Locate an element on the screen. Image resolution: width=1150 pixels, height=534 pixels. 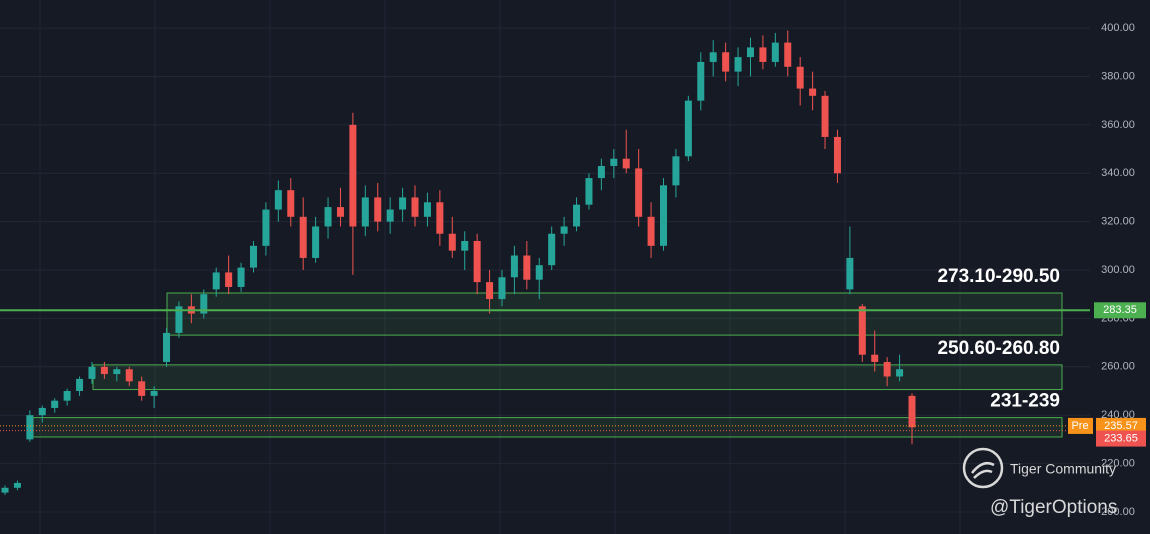
y-tick-label: 380.00 is located at coordinates (1118, 76).